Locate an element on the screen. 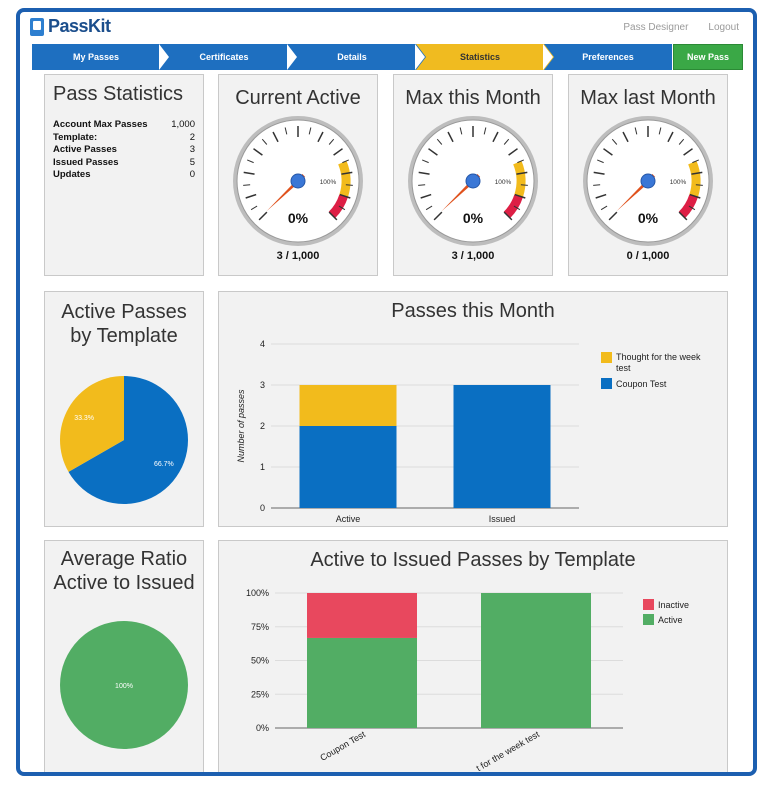 Image resolution: width=773 pixels, height=787 pixels. average-ratio-pie: 100% is located at coordinates (124, 685).